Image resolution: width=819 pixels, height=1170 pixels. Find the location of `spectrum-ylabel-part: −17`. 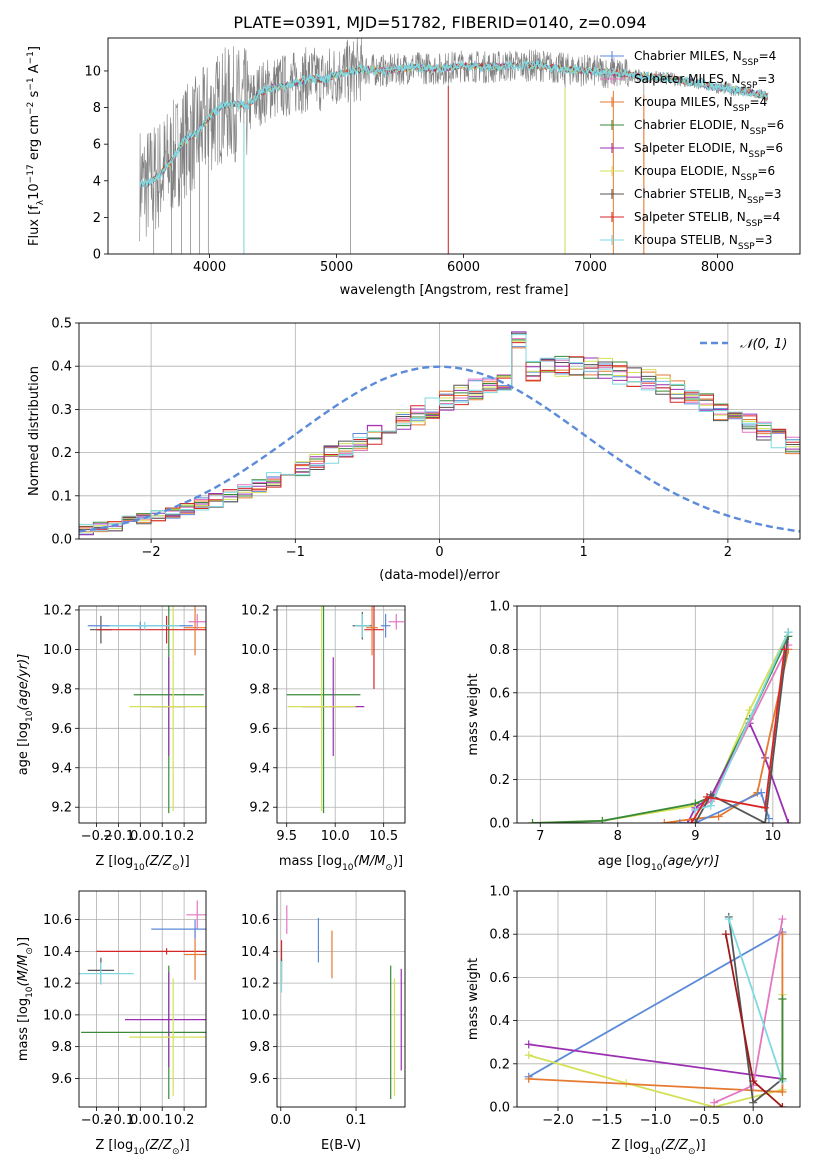

spectrum-ylabel-part: −17 is located at coordinates (31, 173).